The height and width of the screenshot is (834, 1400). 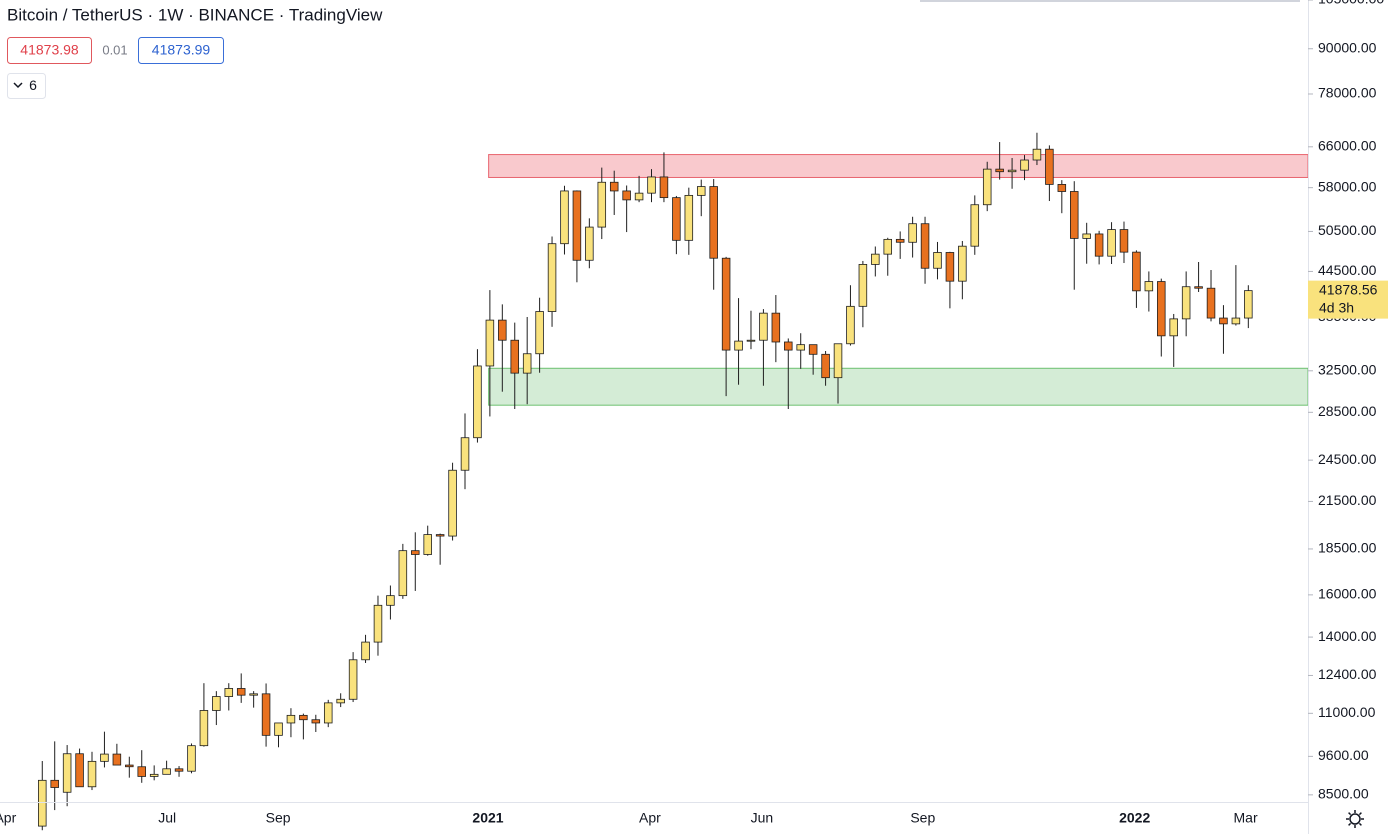 What do you see at coordinates (1347, 47) in the screenshot?
I see `y-tick-label: 90000.00` at bounding box center [1347, 47].